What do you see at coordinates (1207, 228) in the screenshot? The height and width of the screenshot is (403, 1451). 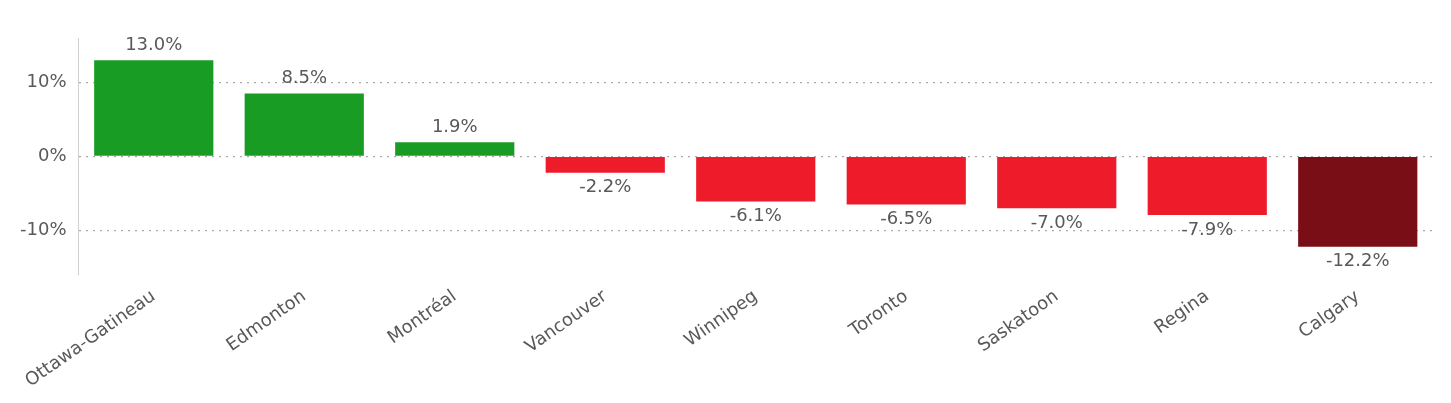 I see `data-label: -7.9%` at bounding box center [1207, 228].